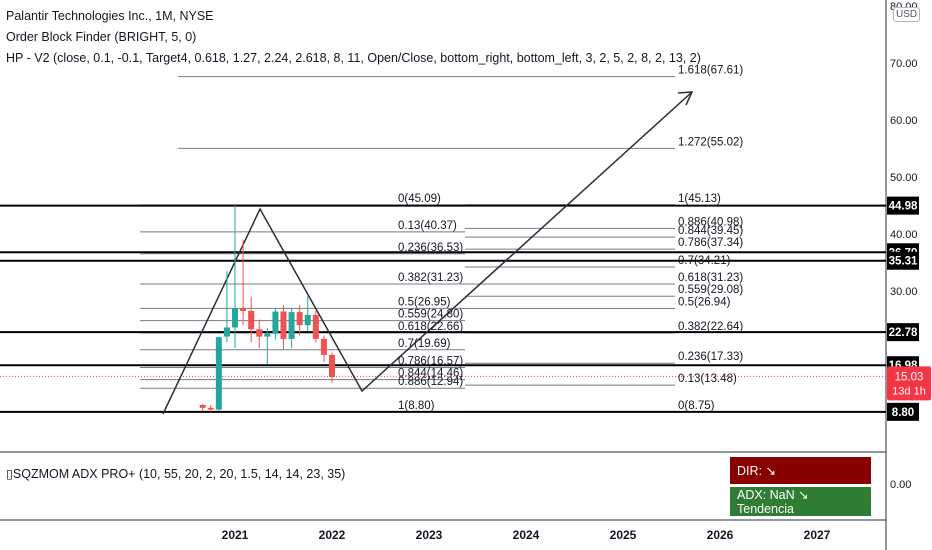  Describe the element at coordinates (704, 261) in the screenshot. I see `fib-label-right: 0.7(34.21)` at that location.